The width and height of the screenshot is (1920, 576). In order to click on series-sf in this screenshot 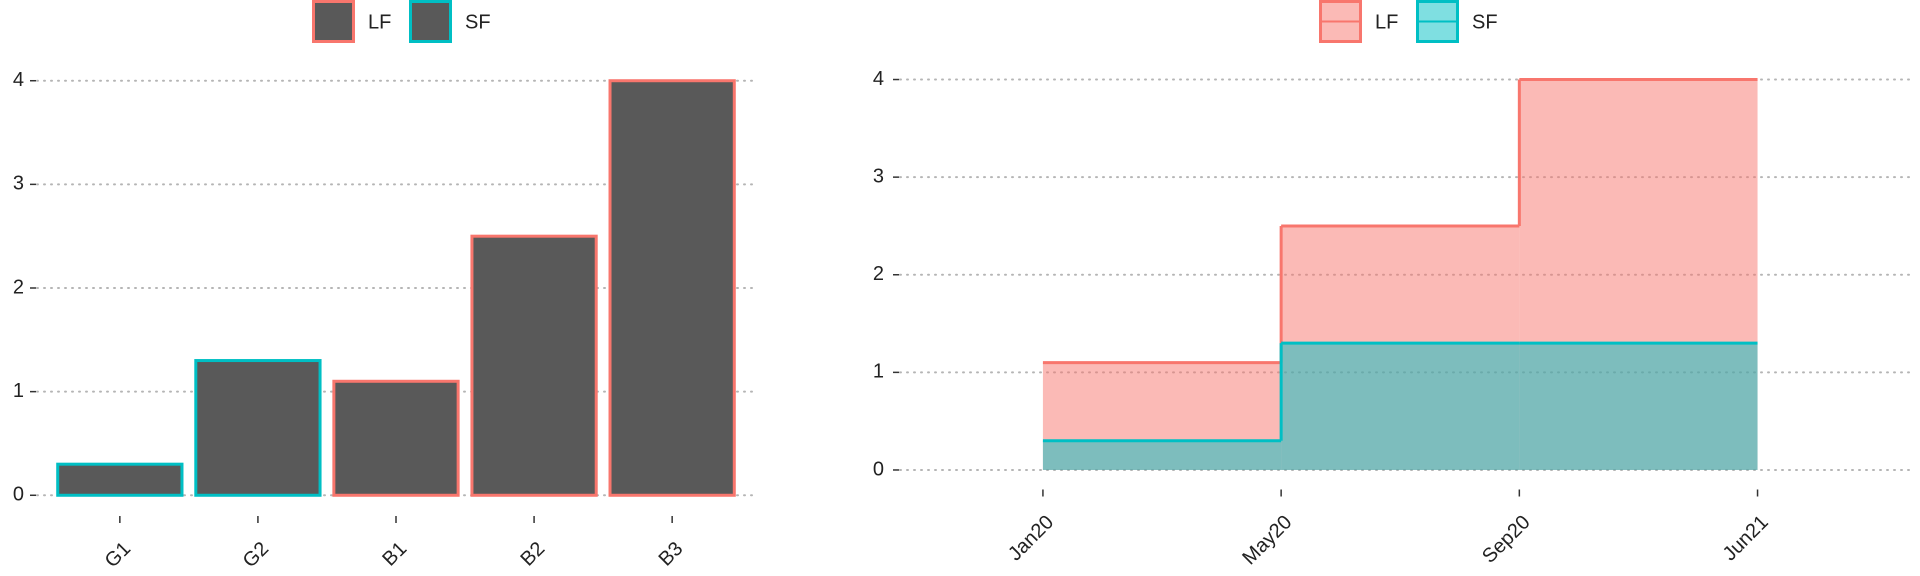, I will do `click(1400, 405)`.